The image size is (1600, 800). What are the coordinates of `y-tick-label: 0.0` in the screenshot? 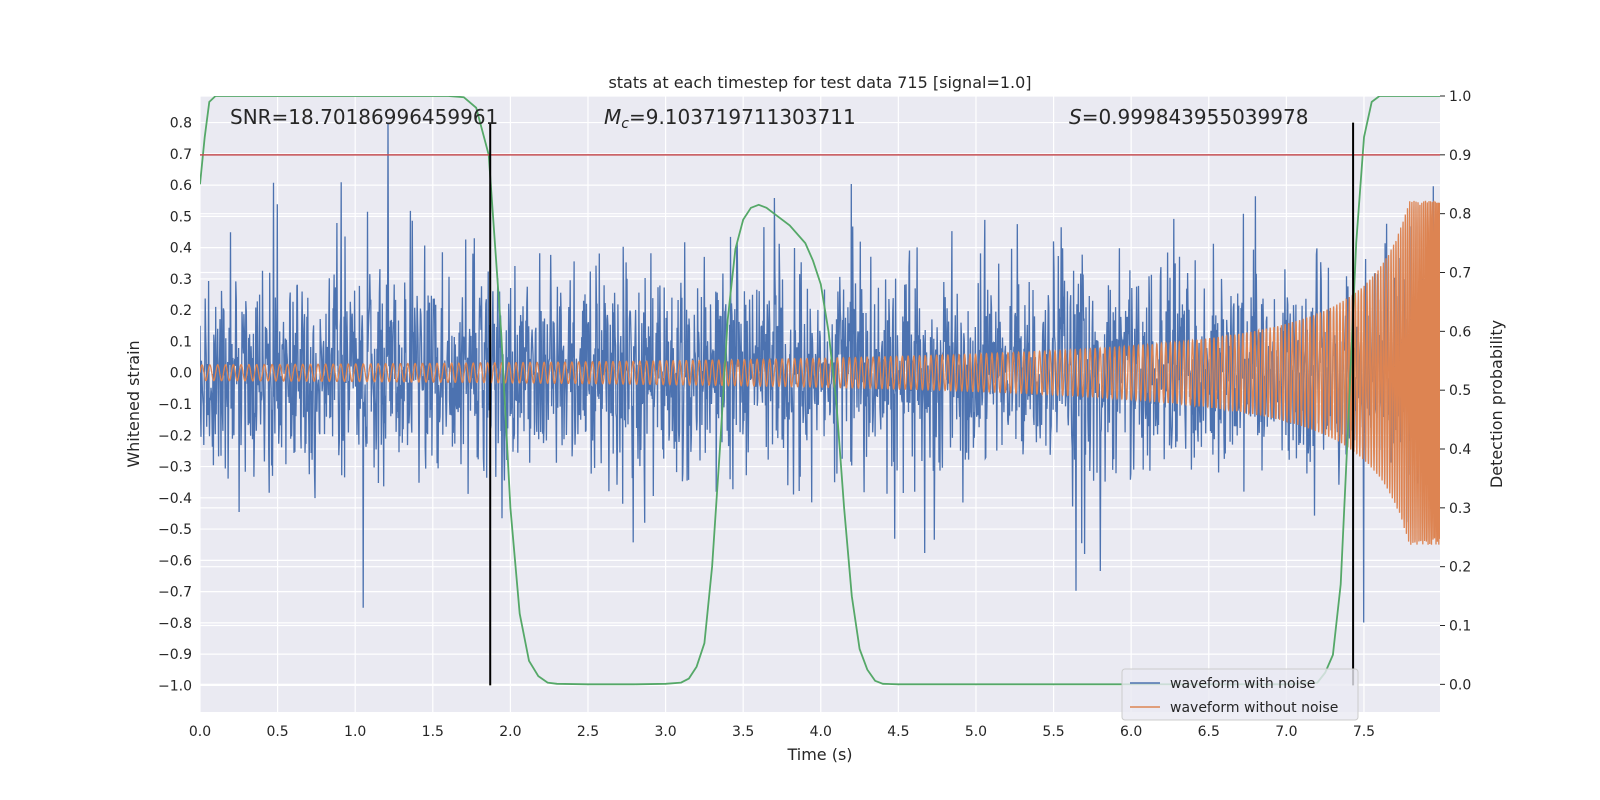 It's located at (181, 374).